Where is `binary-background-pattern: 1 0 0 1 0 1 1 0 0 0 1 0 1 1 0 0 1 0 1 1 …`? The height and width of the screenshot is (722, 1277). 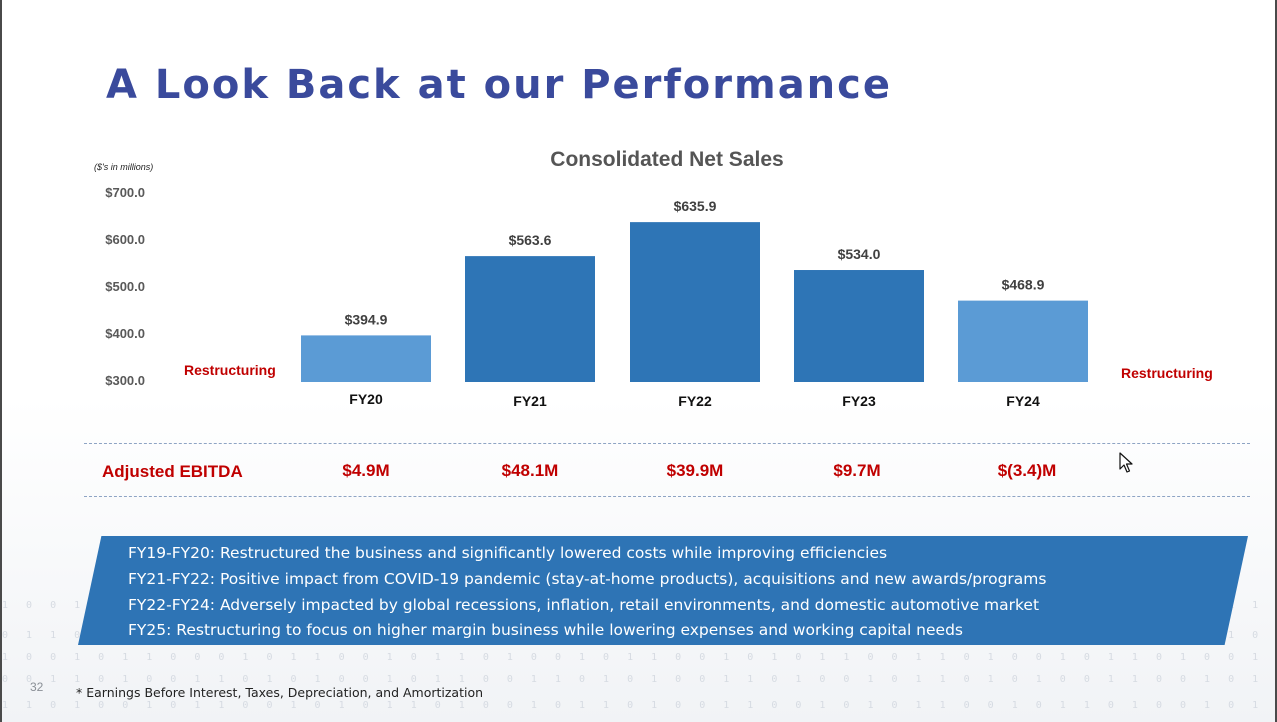 binary-background-pattern: 1 0 0 1 0 1 1 0 0 0 1 0 1 1 0 0 1 0 1 1 … is located at coordinates (638, 657).